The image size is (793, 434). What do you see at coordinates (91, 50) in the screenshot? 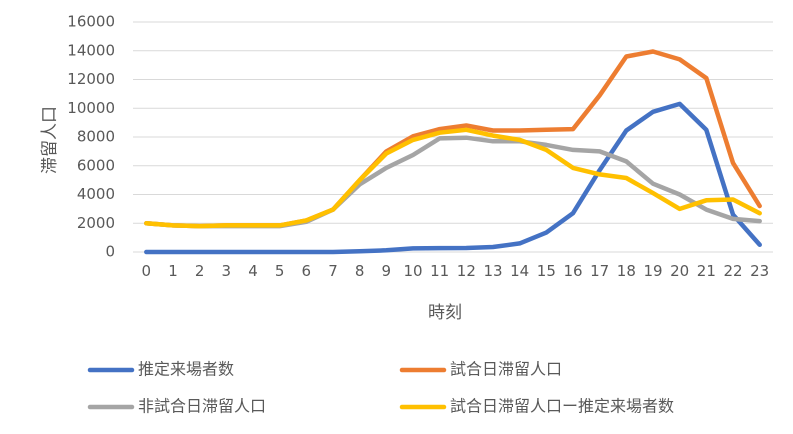
I see `y-tick-label: 14000` at bounding box center [91, 50].